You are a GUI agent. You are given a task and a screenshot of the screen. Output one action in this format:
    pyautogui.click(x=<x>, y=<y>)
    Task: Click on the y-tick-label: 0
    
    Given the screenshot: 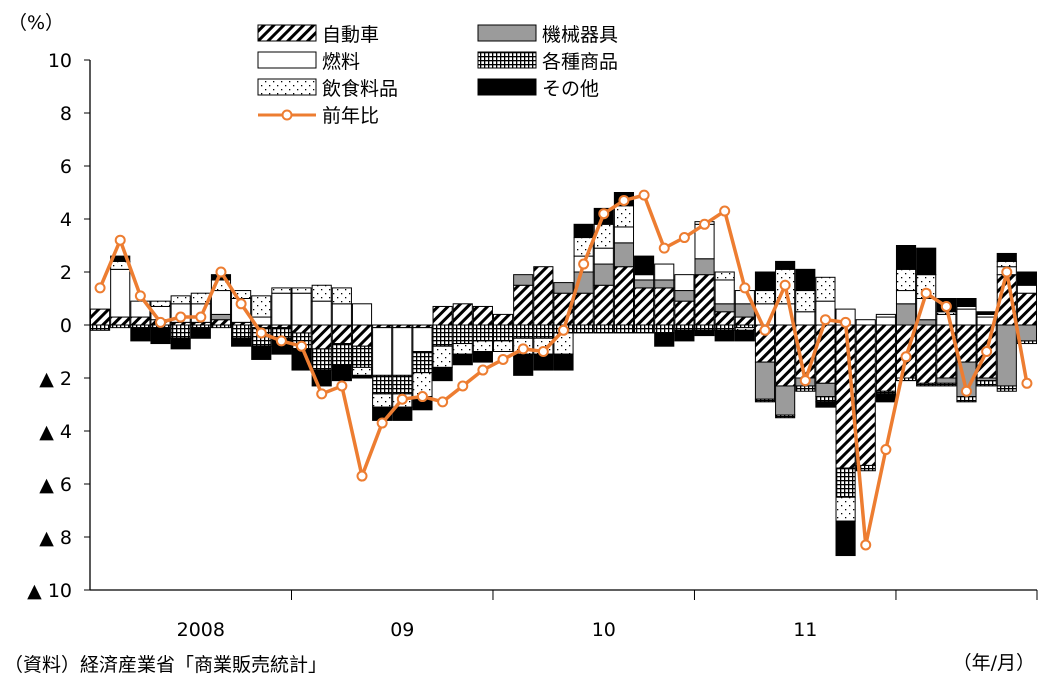 What is the action you would take?
    pyautogui.click(x=66, y=326)
    